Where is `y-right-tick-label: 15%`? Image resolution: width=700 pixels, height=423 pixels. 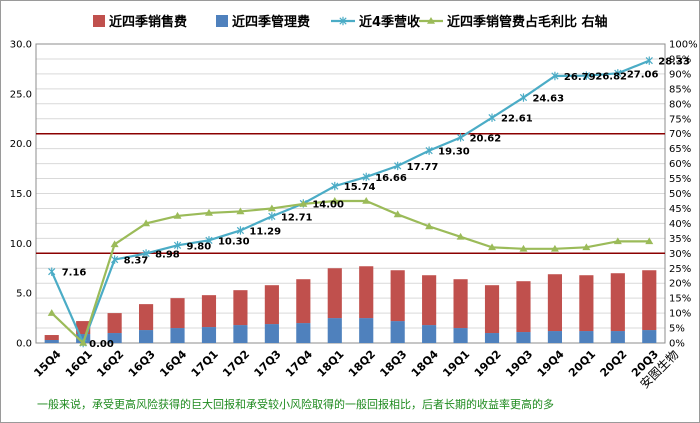
y-right-tick-label: 15% is located at coordinates (680, 299).